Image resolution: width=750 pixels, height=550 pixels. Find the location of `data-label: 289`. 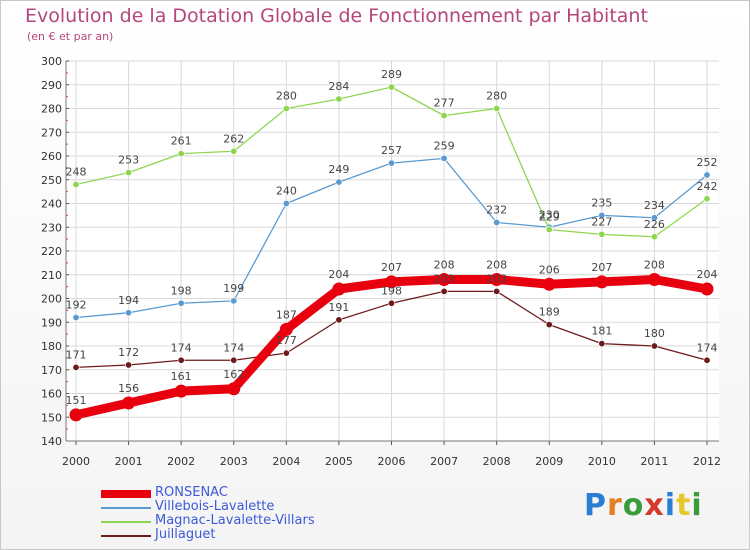

data-label: 289 is located at coordinates (391, 74).